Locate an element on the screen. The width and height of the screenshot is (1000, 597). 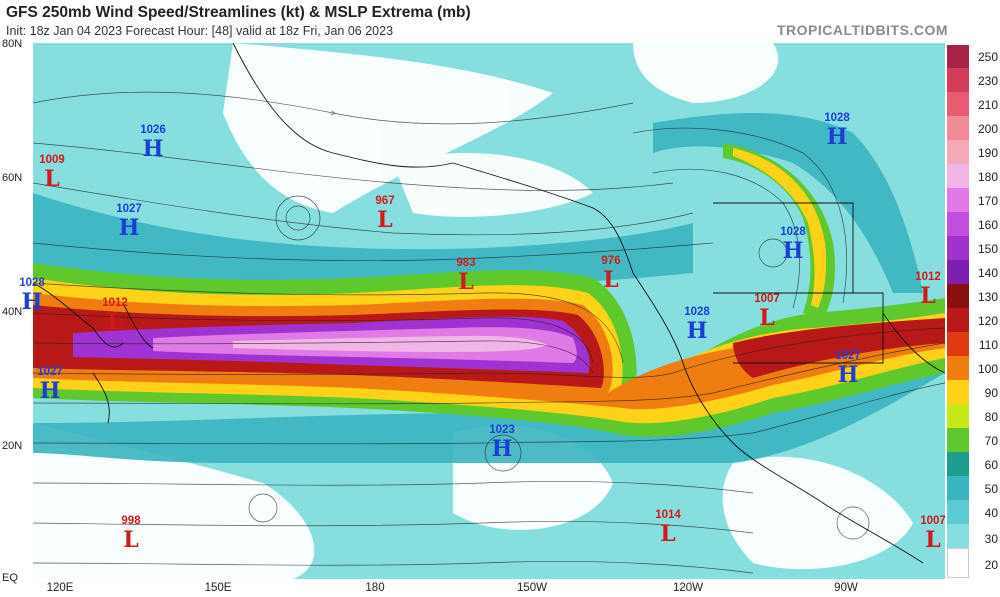
colorbar-label: 180 is located at coordinates (987, 177).